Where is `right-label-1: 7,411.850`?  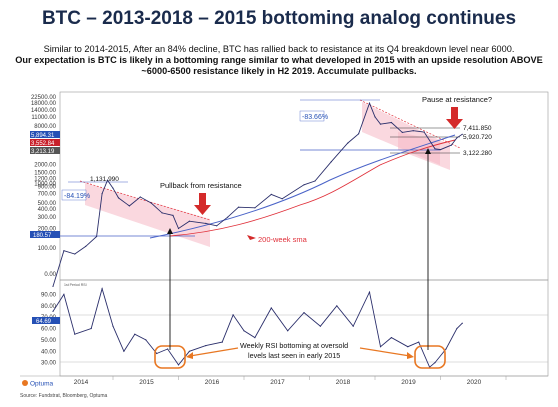 right-label-1: 7,411.850 is located at coordinates (477, 128).